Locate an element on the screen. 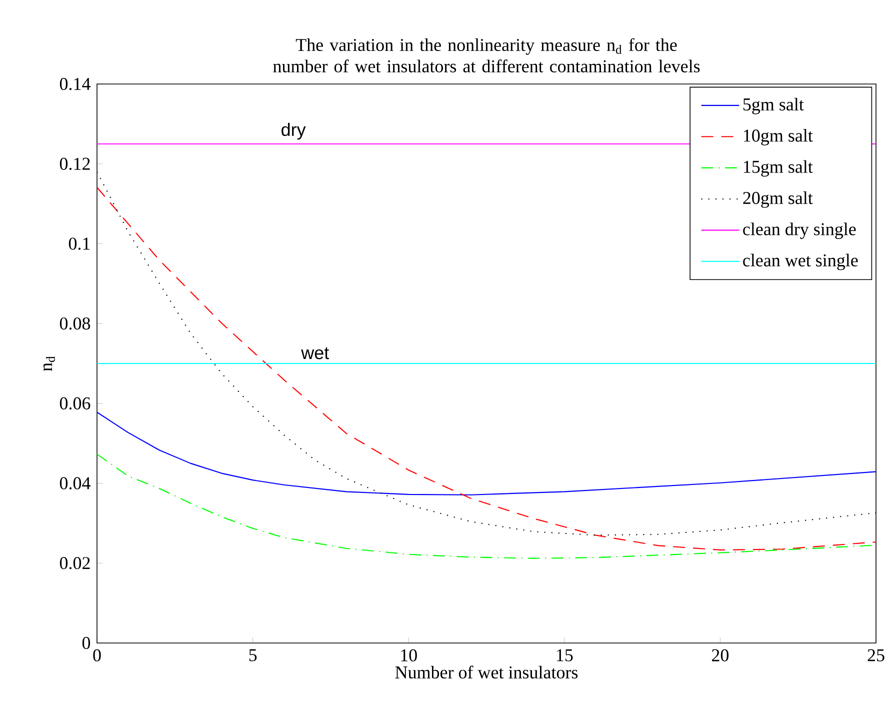 Image resolution: width=890 pixels, height=707 pixels. legend-label: 20gm salt is located at coordinates (778, 199).